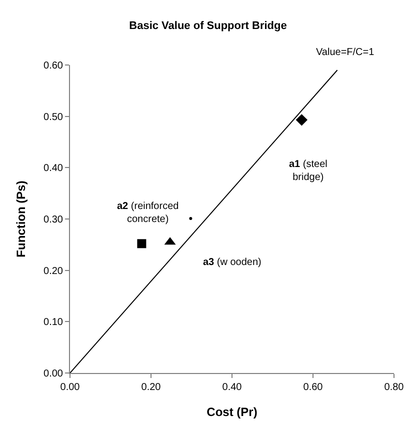  What do you see at coordinates (232, 262) in the screenshot?
I see `annotation: a3 (w ooden)` at bounding box center [232, 262].